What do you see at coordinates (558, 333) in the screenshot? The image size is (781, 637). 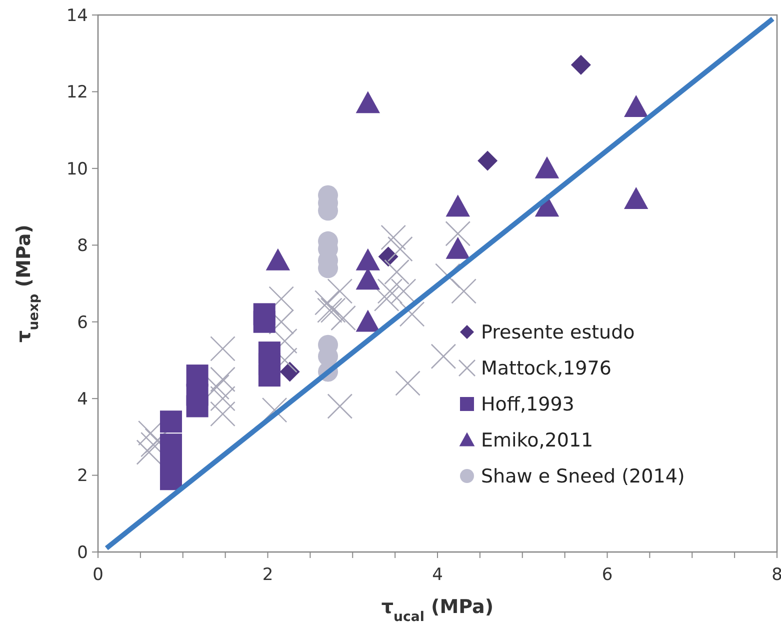 I see `legend-label: Presente estudo` at bounding box center [558, 333].